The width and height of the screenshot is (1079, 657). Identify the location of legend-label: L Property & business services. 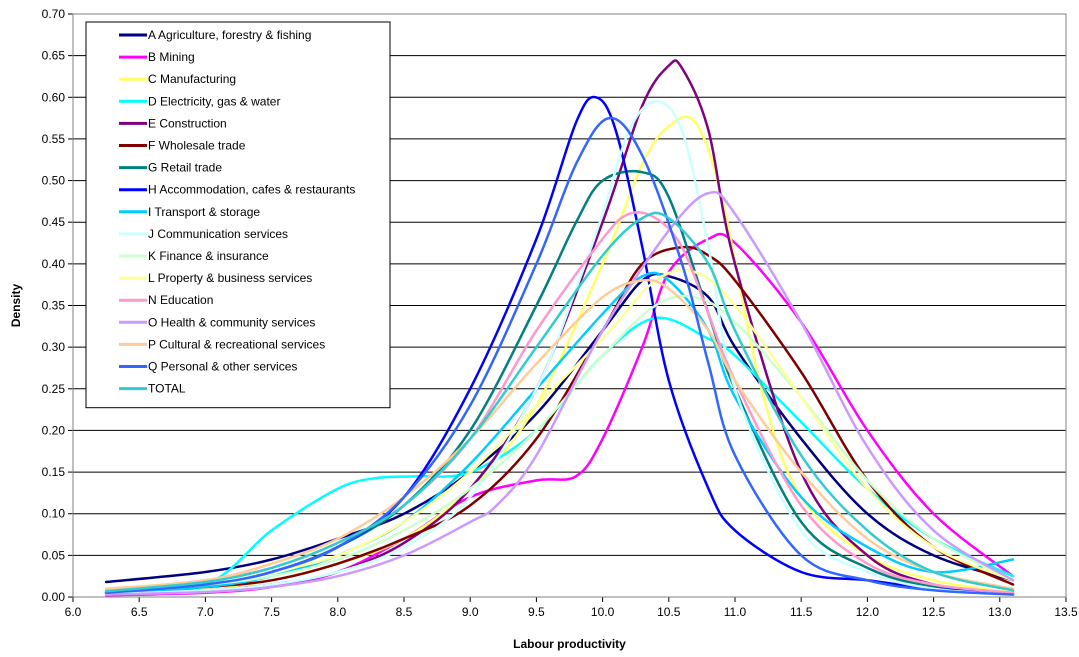
(230, 278).